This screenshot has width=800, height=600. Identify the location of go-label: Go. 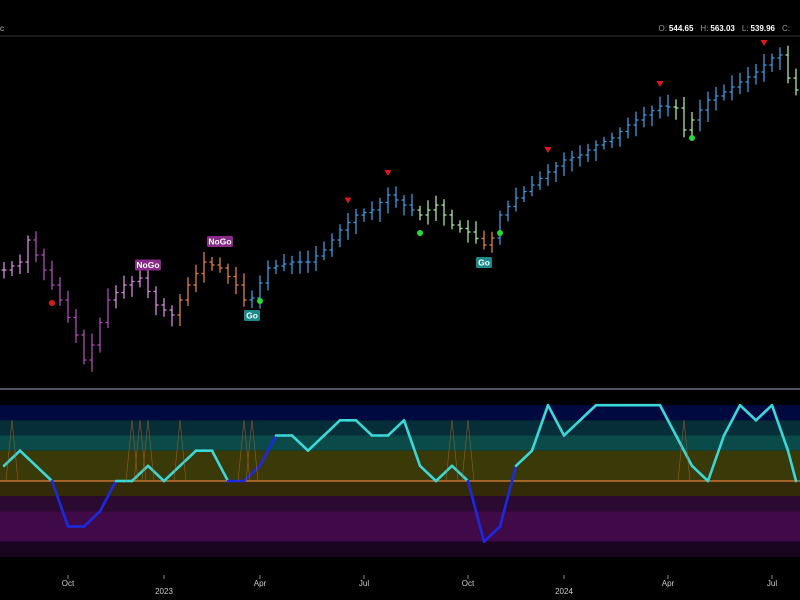
(252, 316).